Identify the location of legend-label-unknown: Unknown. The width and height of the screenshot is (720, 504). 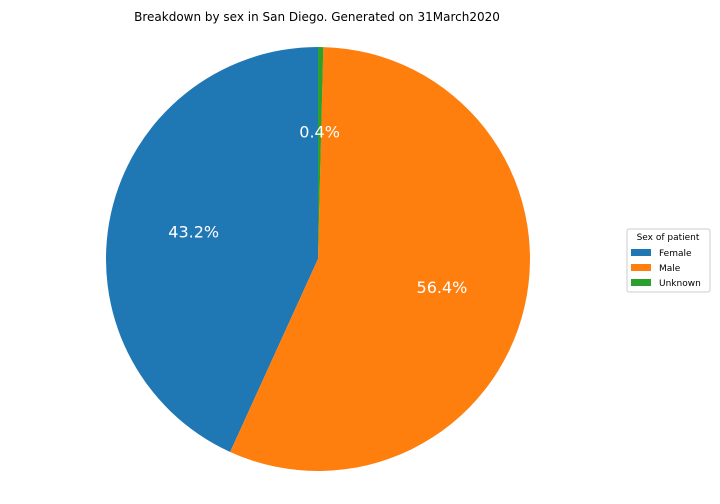
(680, 284).